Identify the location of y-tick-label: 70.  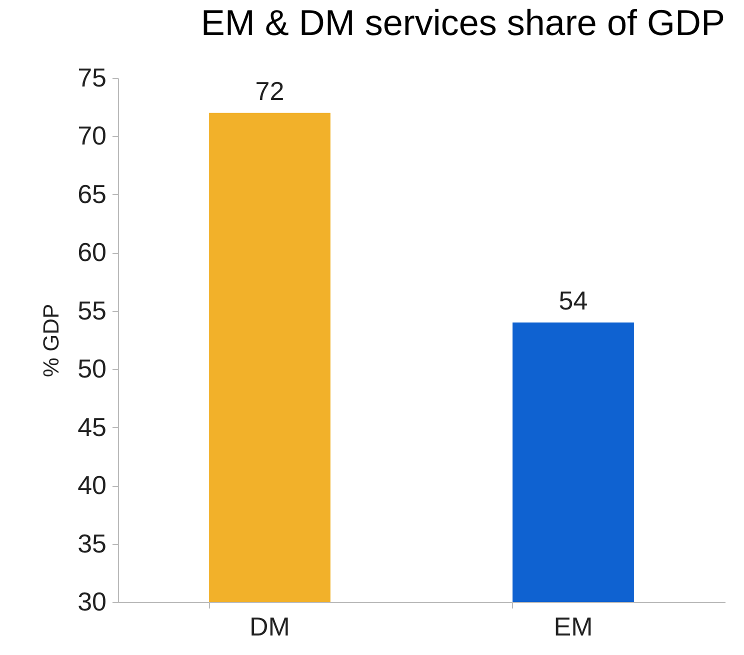
(92, 135).